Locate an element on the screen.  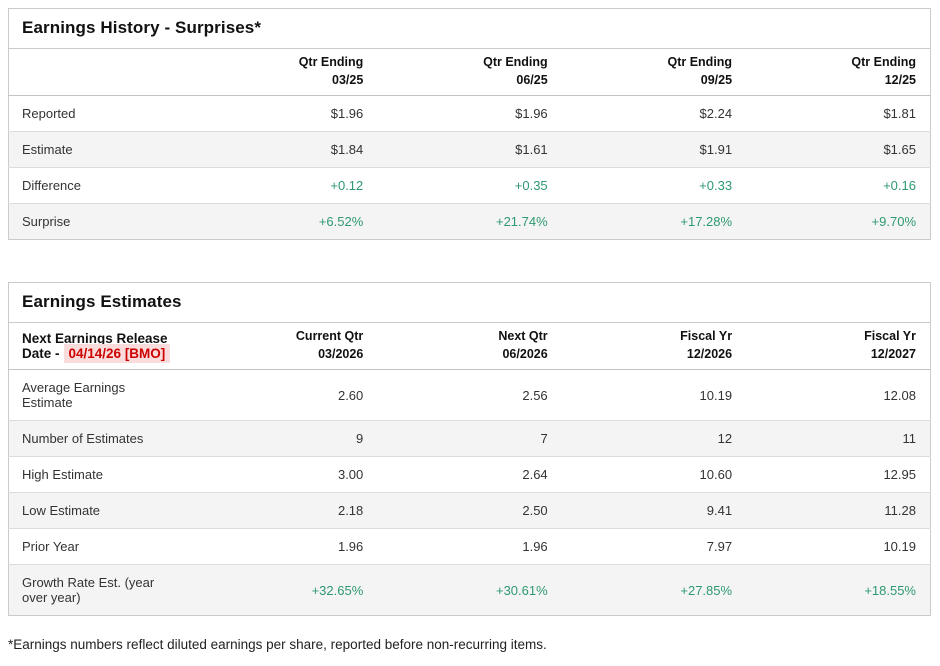
release-date-label: Next Earnings Release Date - is located at coordinates (95, 345).